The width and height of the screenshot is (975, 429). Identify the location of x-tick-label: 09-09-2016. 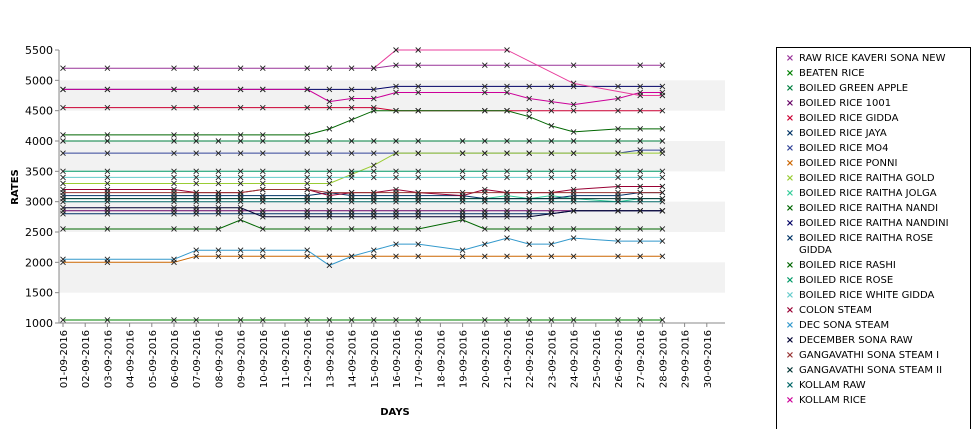
(242, 359).